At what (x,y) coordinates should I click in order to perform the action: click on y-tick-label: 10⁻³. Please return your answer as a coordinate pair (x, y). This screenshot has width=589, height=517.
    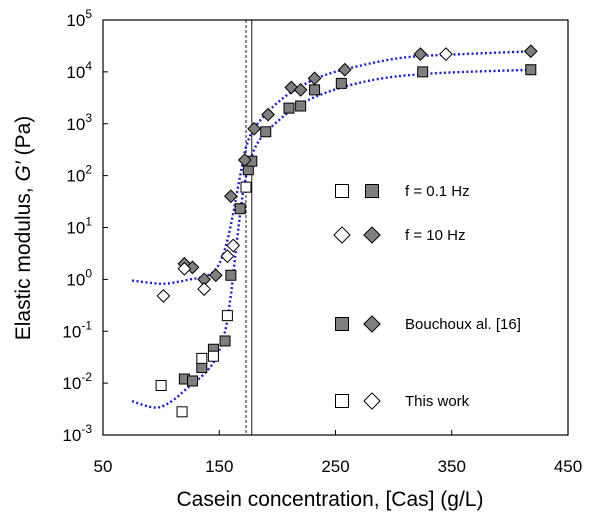
    Looking at the image, I should click on (77, 433).